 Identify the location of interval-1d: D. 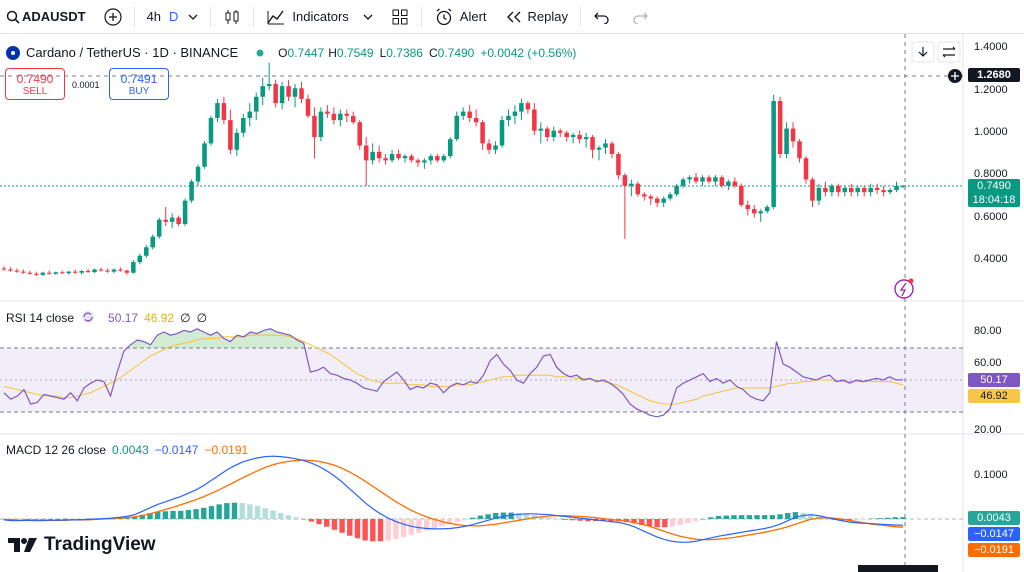
(174, 16).